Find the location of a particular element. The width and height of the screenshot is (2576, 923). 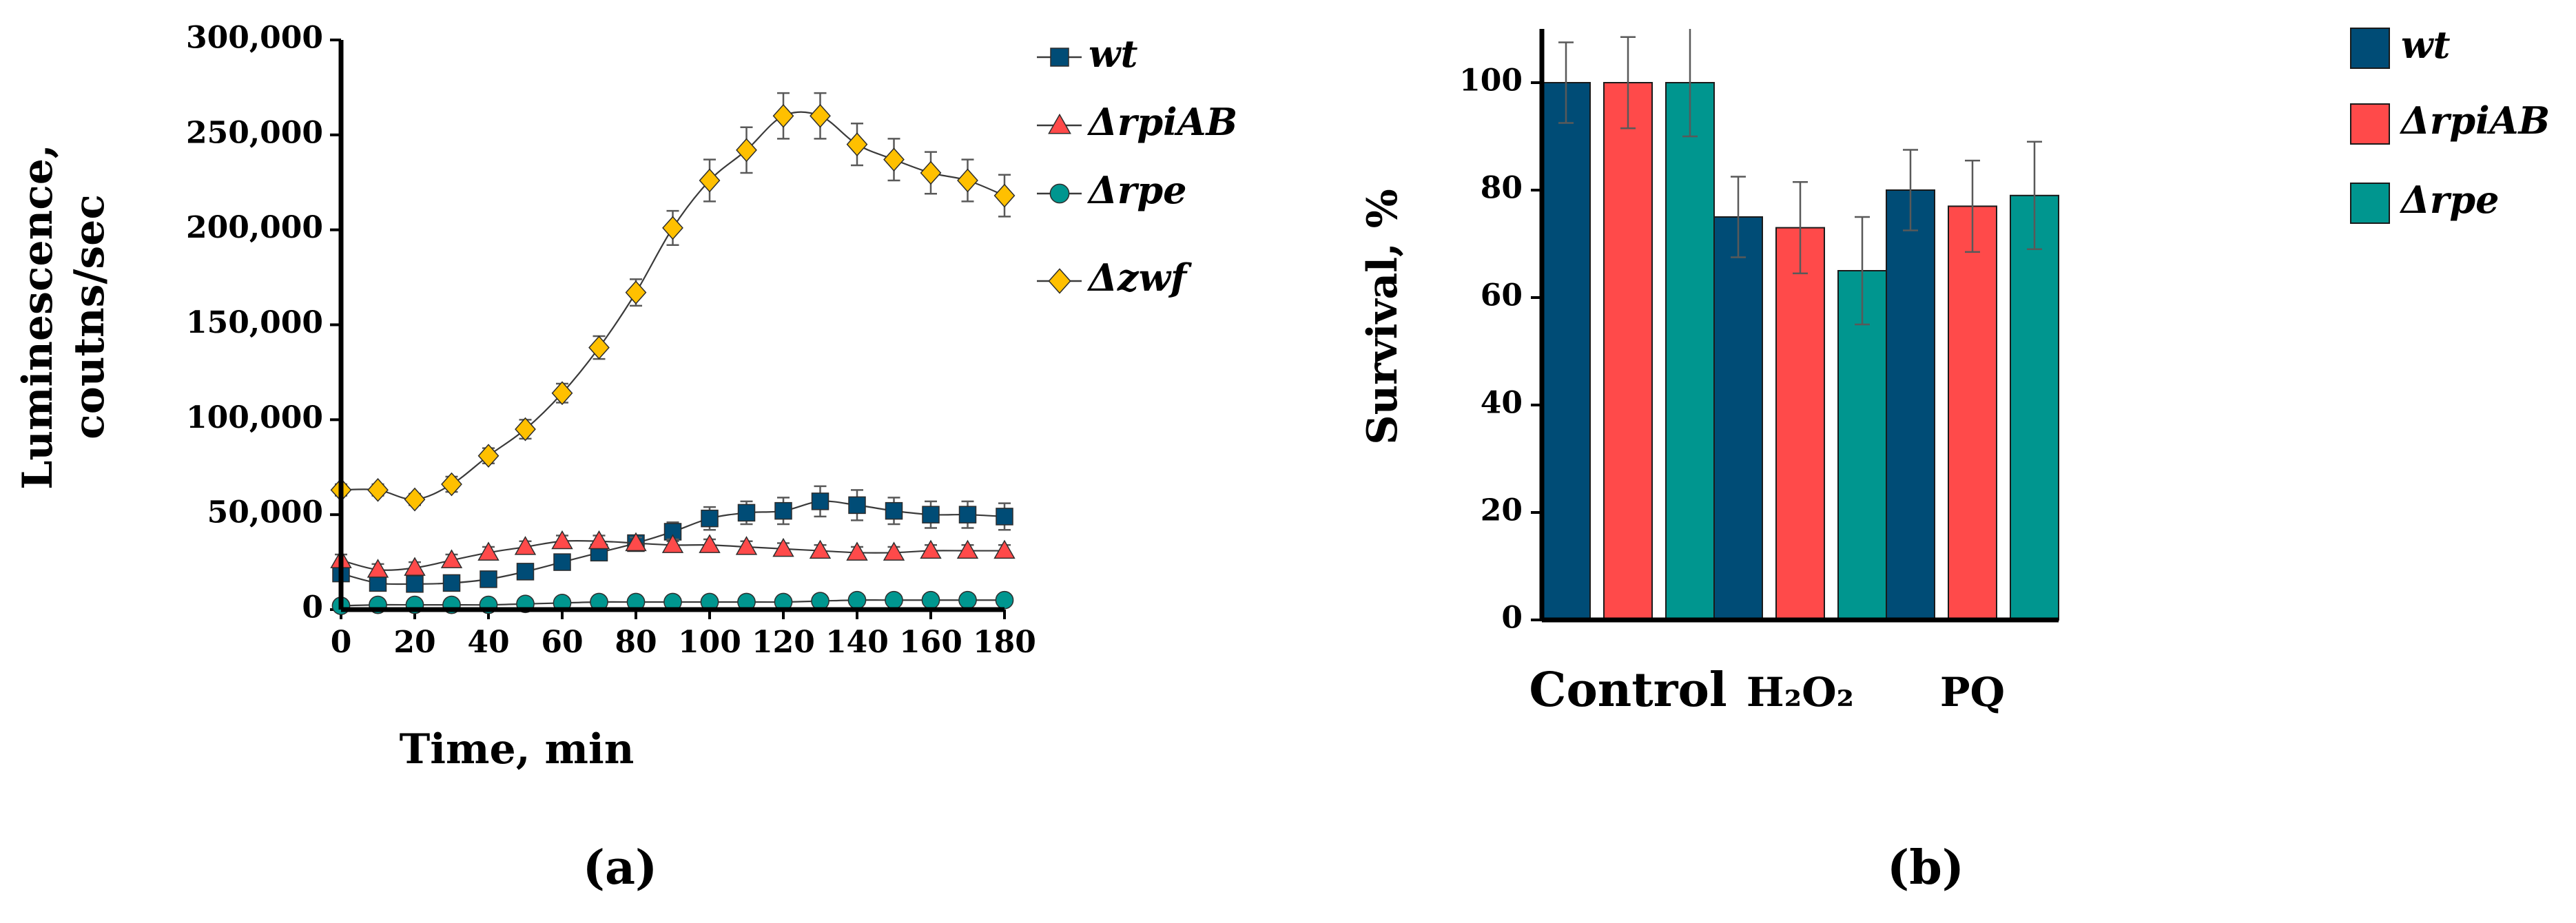

bar-group is located at coordinates (1972, 381).